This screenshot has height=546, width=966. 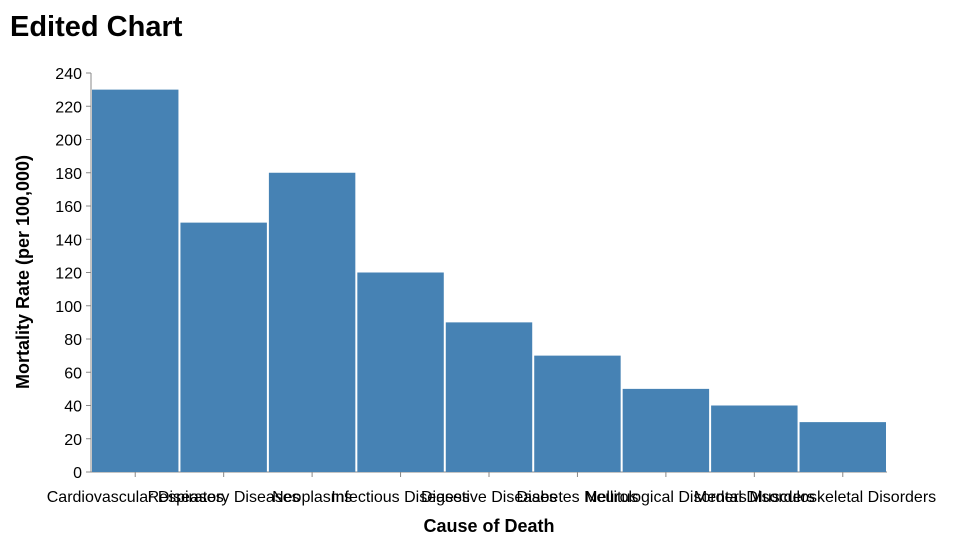 I want to click on x-tick-label: Diabetes Mellitus, so click(x=578, y=497).